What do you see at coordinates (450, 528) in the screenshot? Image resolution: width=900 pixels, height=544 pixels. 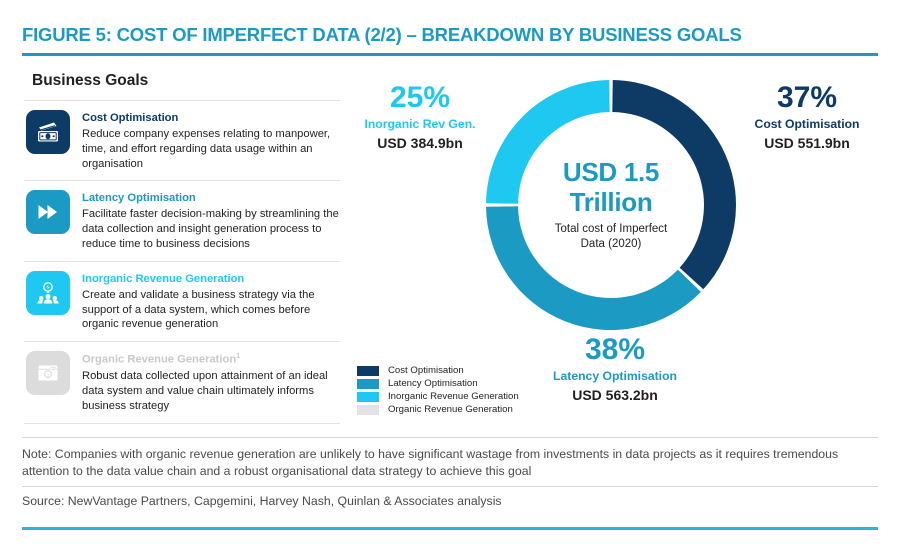 I see `footer-rule-bottom` at bounding box center [450, 528].